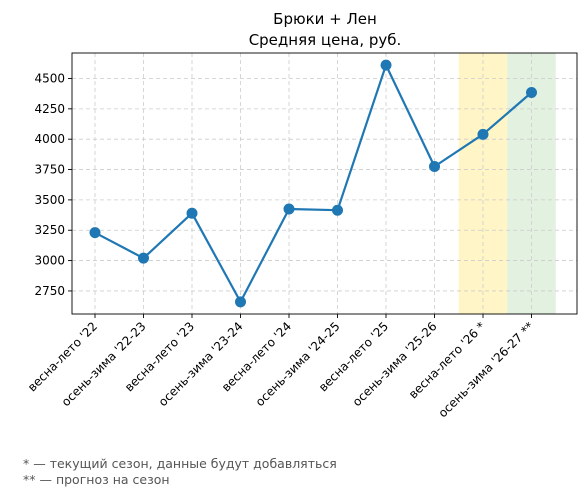 This screenshot has width=588, height=498. Describe the element at coordinates (49, 139) in the screenshot. I see `y-tick-label: 4000` at that location.